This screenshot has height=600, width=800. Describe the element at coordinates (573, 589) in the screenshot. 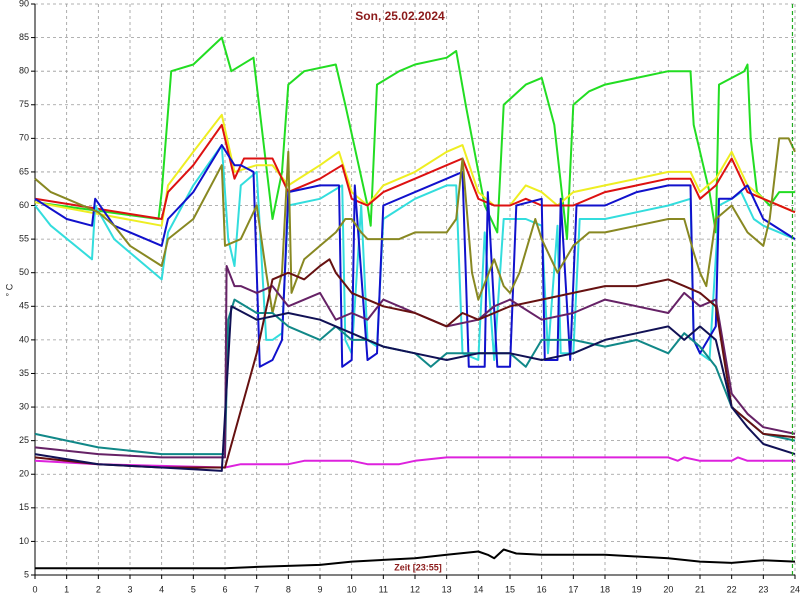

I see `x-tick-label: 17` at that location.